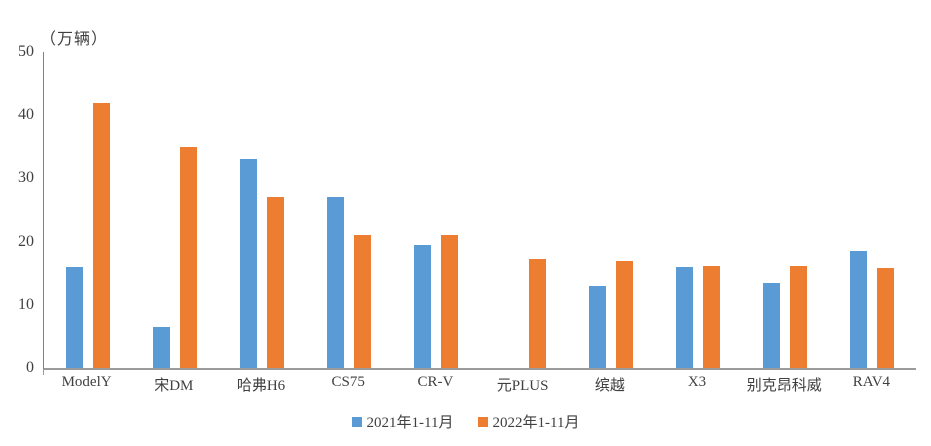  What do you see at coordinates (536, 423) in the screenshot?
I see `legend-label: 2022年1-11月` at bounding box center [536, 423].